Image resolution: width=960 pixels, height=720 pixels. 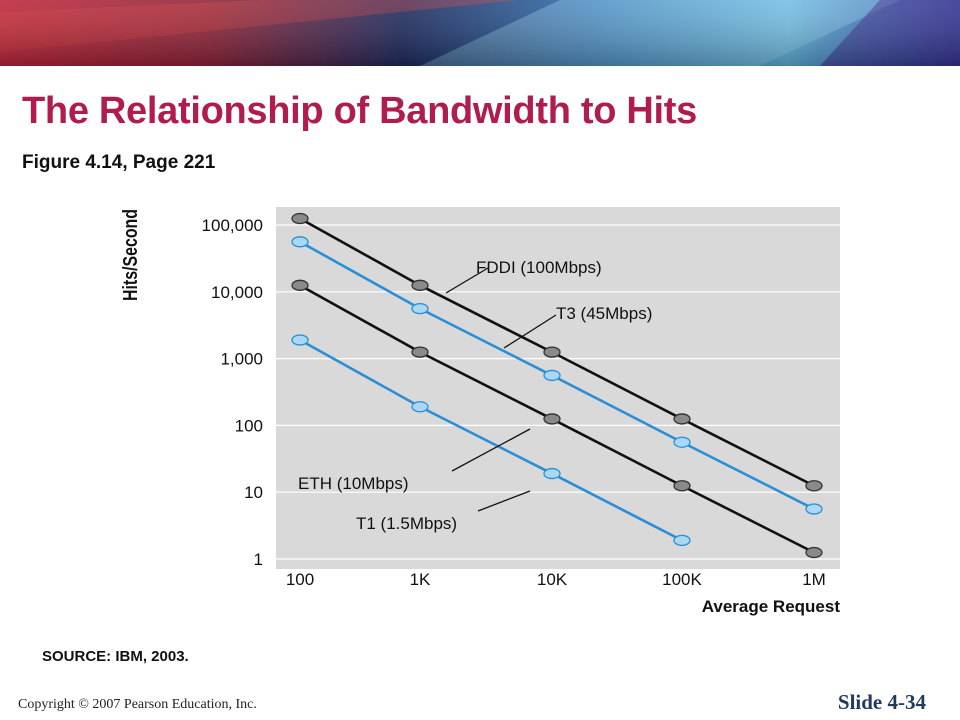 What do you see at coordinates (881, 702) in the screenshot?
I see `slide-number: Slide 4-34` at bounding box center [881, 702].